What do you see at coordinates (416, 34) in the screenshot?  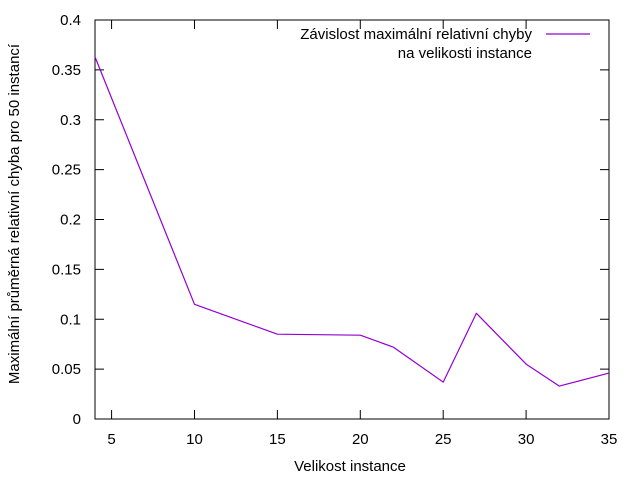 I see `legend-label-line-1: Závislost maximální relativní chyby` at bounding box center [416, 34].